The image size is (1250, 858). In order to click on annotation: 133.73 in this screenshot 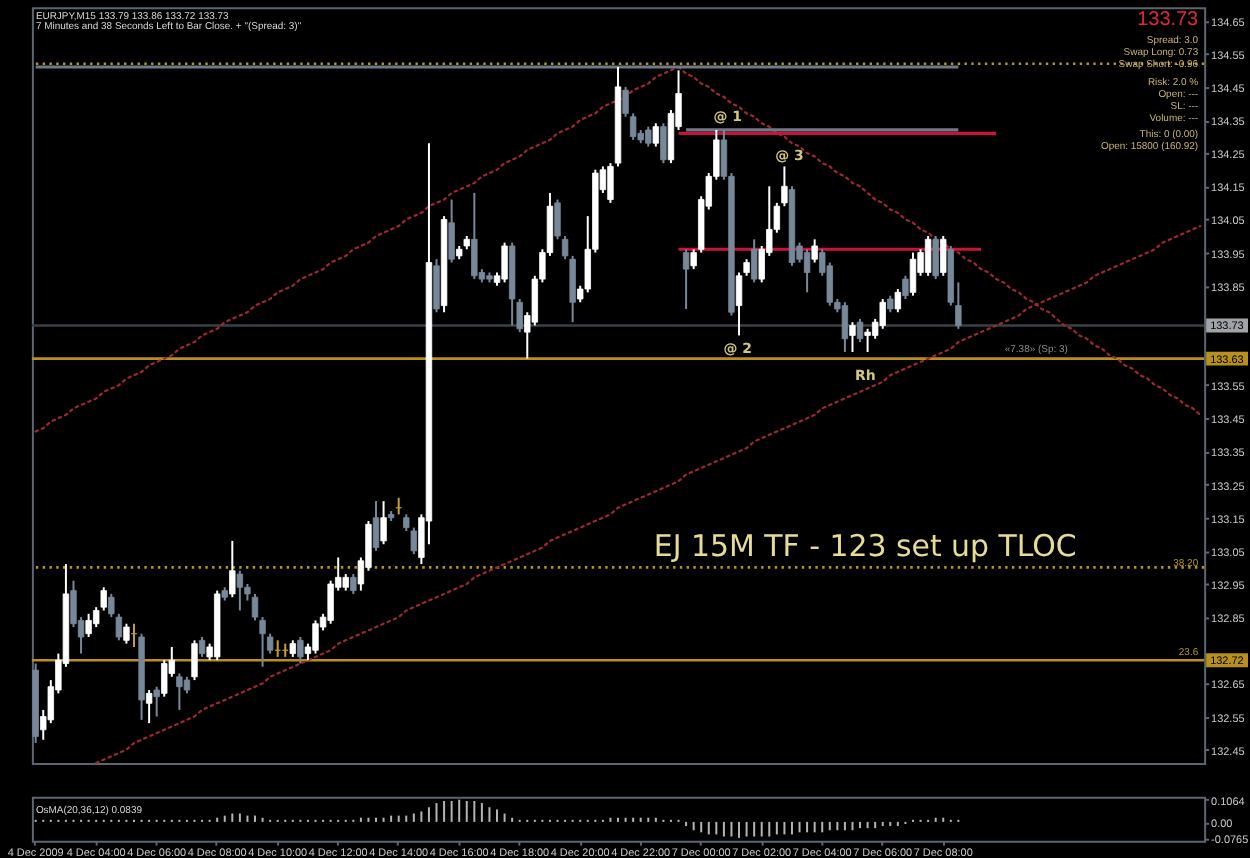, I will do `click(1168, 20)`.